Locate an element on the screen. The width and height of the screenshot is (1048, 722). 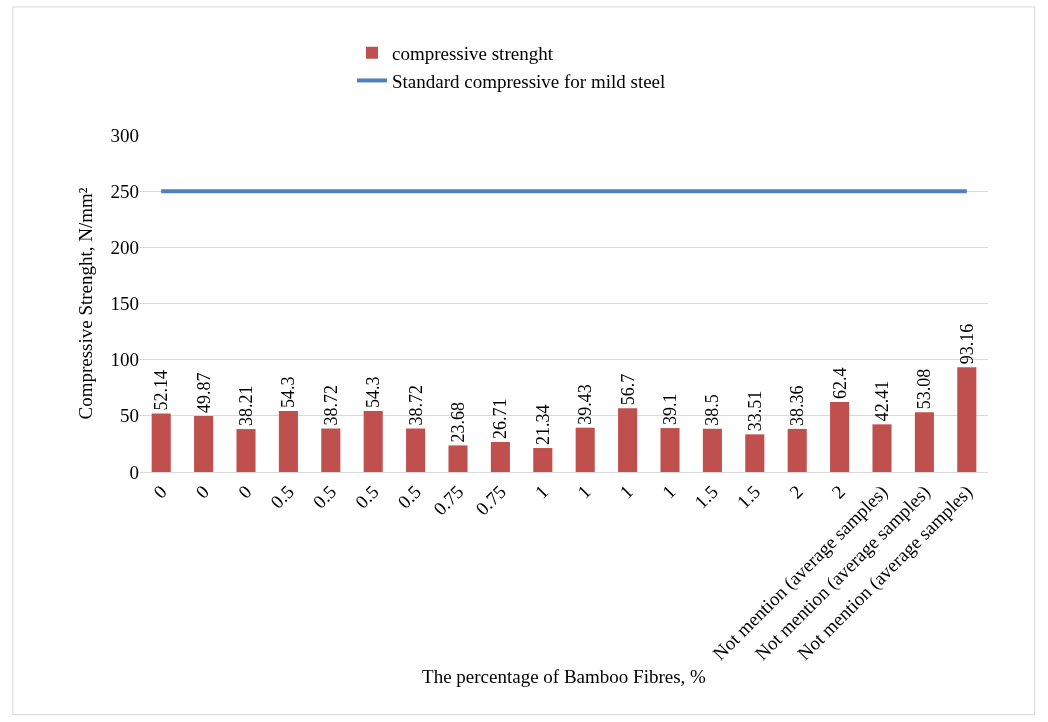
data-label: 38.5 is located at coordinates (712, 410).